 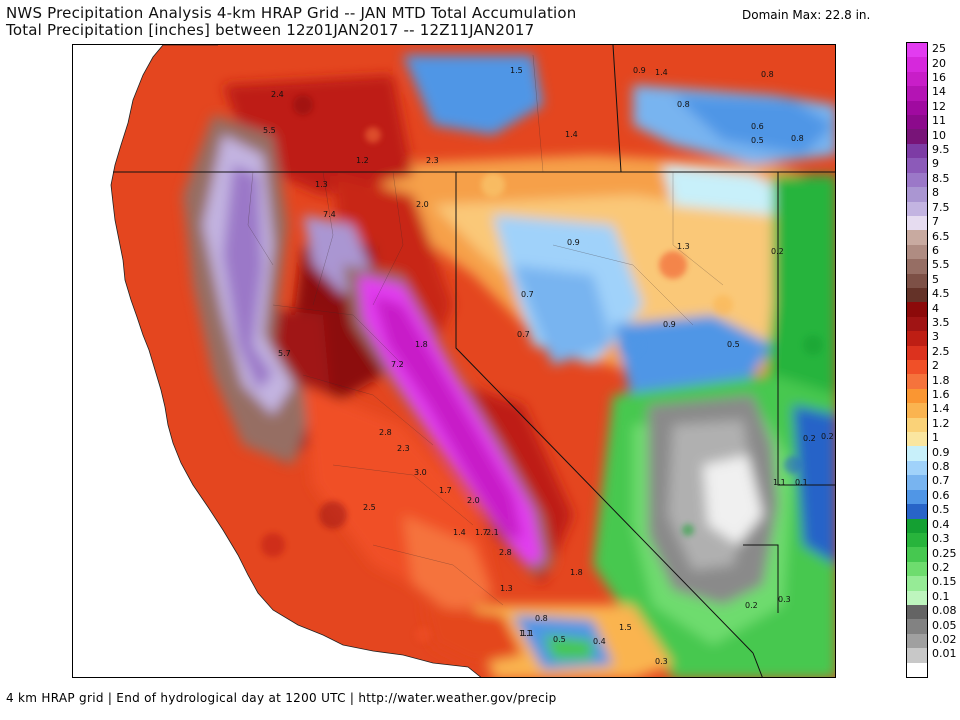 I want to click on legend-label: 10, so click(x=939, y=135).